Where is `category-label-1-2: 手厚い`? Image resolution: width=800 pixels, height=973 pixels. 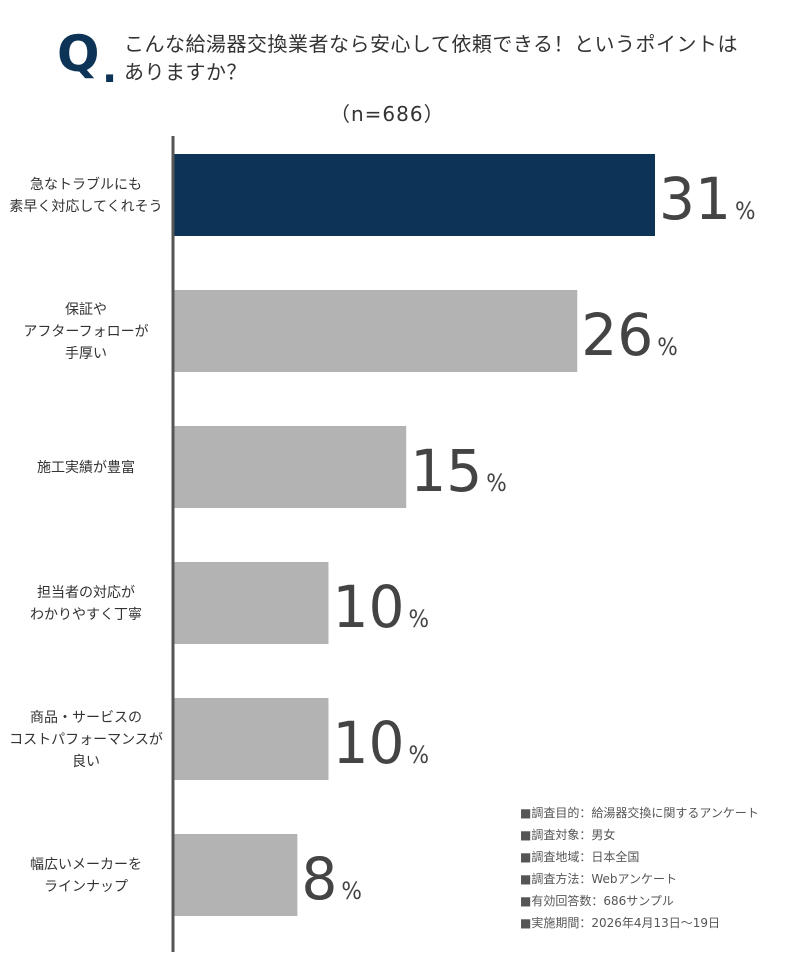 category-label-1-2: 手厚い is located at coordinates (86, 354).